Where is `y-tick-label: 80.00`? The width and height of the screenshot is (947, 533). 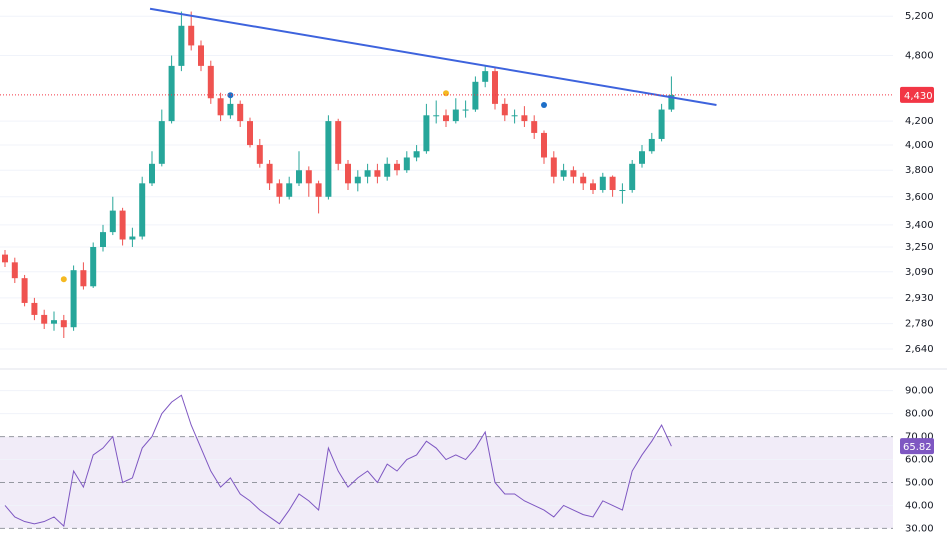 y-tick-label: 80.00 is located at coordinates (919, 414).